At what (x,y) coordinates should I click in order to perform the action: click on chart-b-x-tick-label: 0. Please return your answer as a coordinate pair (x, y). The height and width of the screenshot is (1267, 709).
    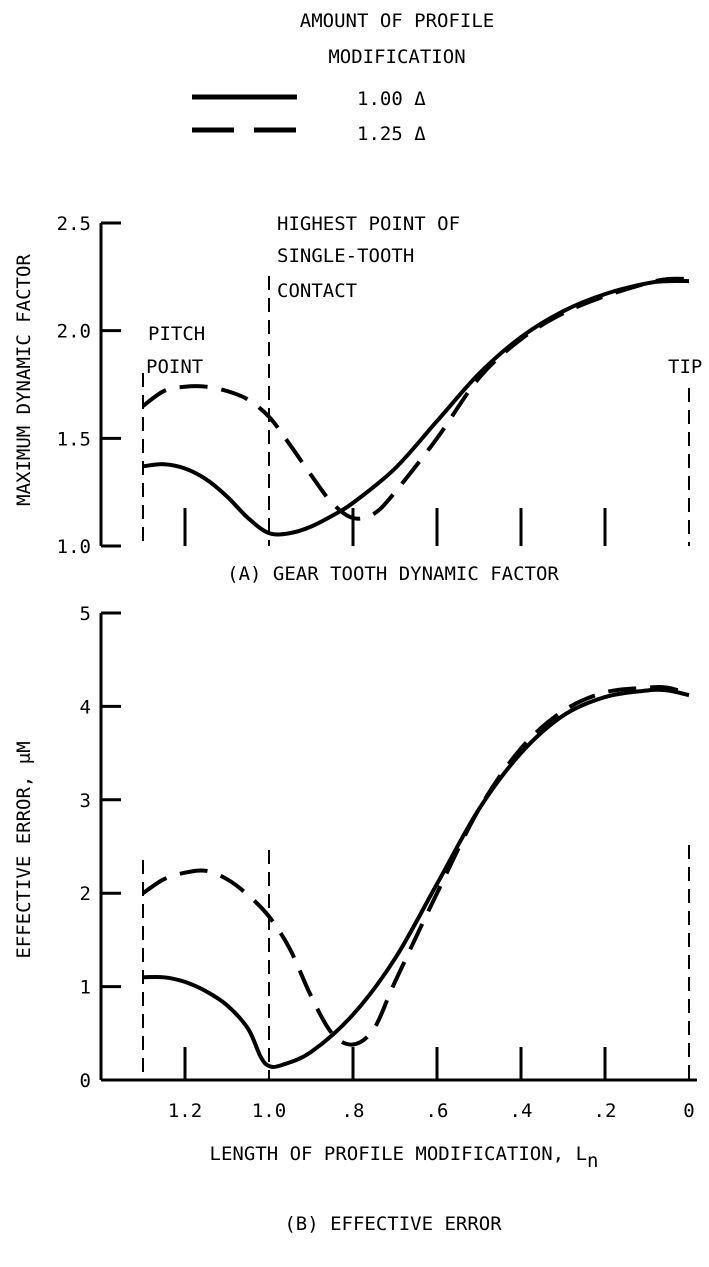
    Looking at the image, I should click on (688, 1111).